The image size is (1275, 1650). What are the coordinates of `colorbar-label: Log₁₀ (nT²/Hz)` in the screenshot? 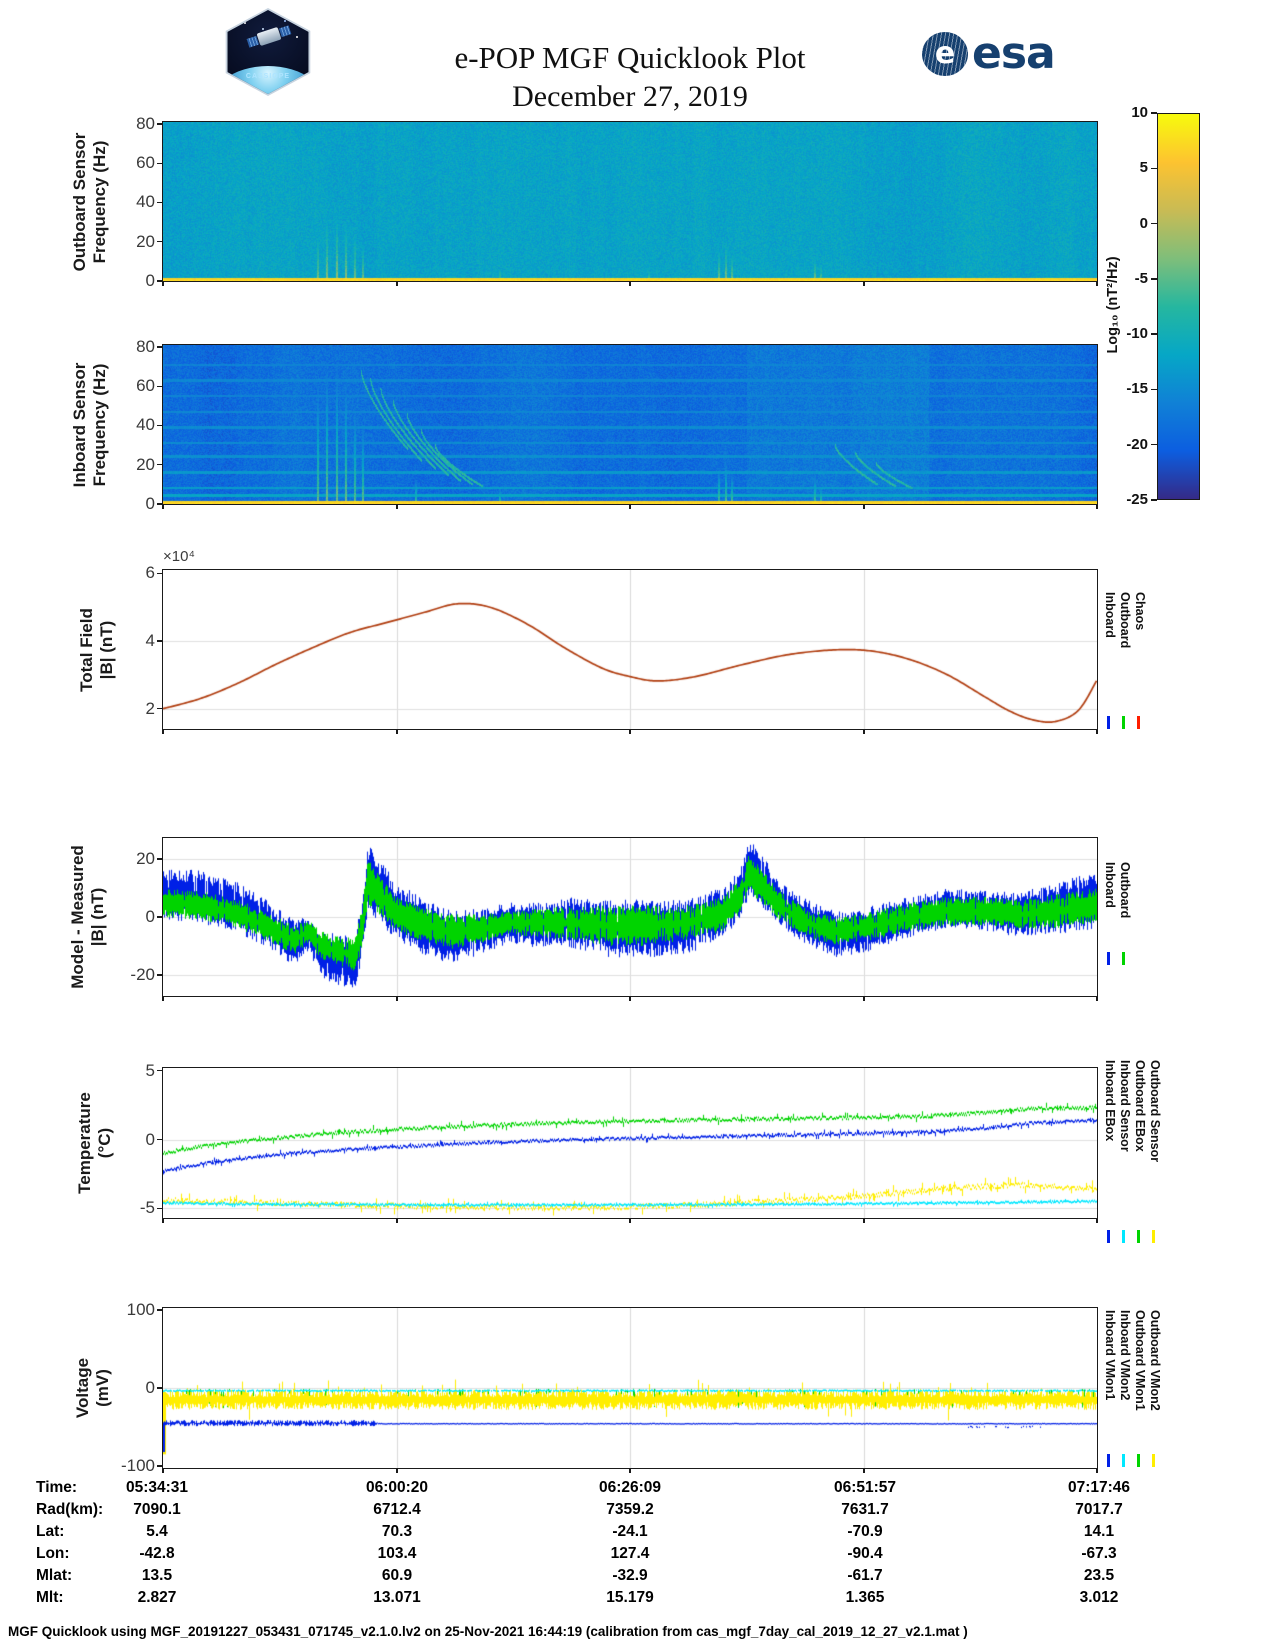 It's located at (1113, 305).